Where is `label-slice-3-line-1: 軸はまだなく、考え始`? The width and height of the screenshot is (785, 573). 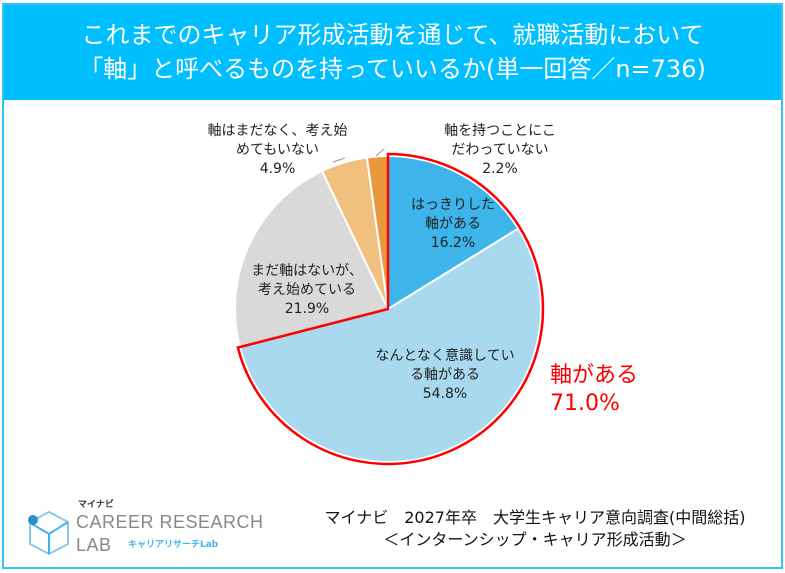 label-slice-3-line-1: 軸はまだなく、考え始 is located at coordinates (277, 131).